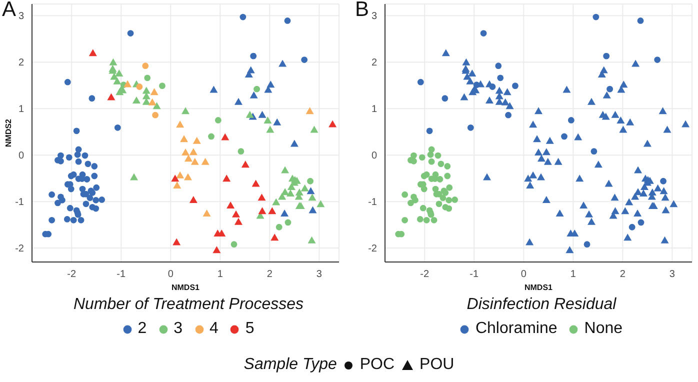 Image resolution: width=698 pixels, height=382 pixels. Describe the element at coordinates (214, 329) in the screenshot. I see `legend-label: 4` at that location.